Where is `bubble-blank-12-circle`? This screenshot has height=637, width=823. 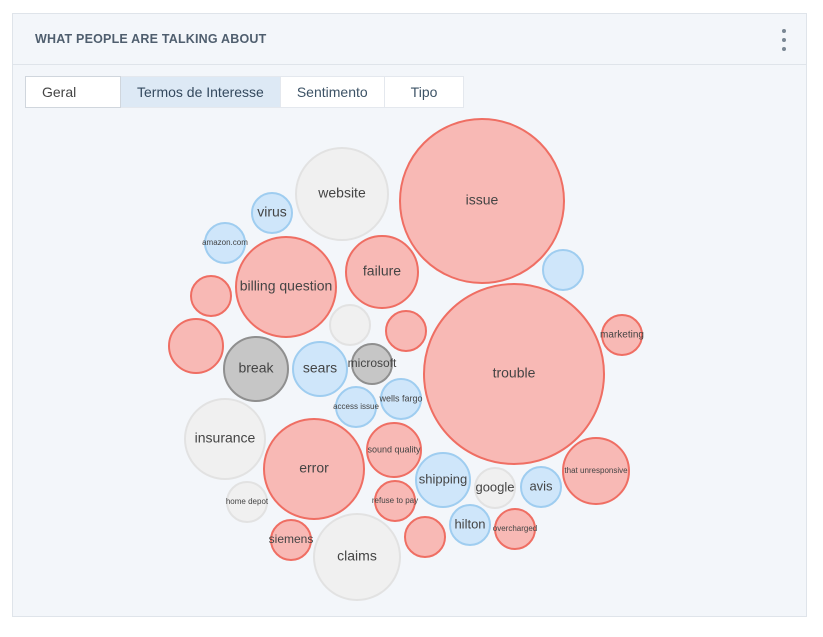
bubble-blank-12-circle is located at coordinates (196, 346).